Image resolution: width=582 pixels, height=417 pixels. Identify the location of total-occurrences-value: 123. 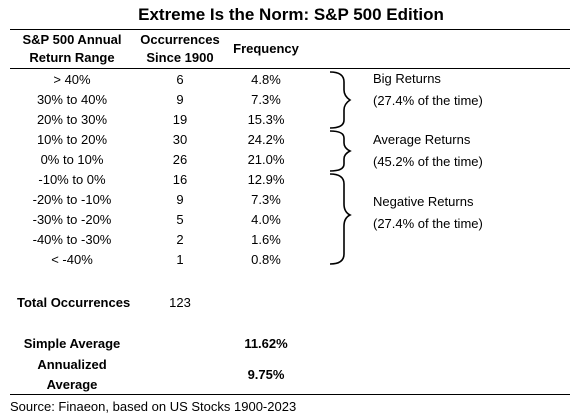
(180, 302).